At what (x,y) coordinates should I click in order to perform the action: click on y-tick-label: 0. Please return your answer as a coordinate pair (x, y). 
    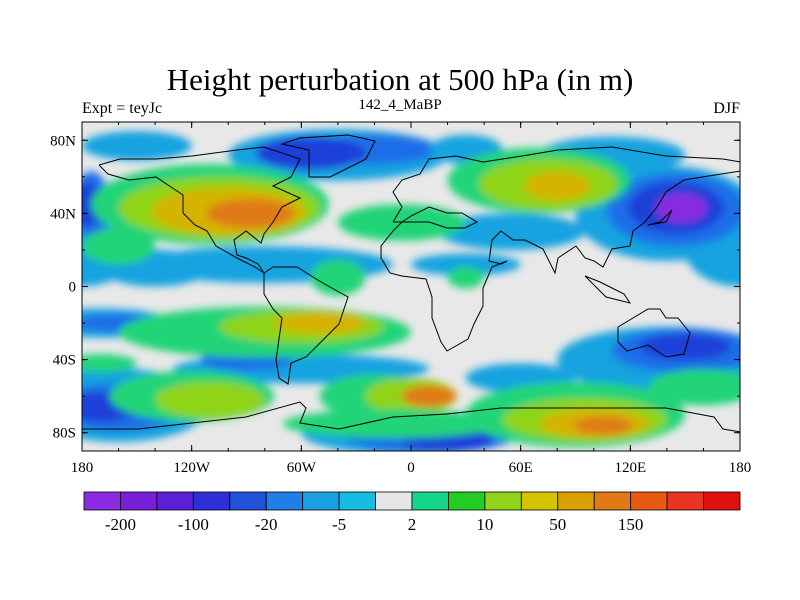
    Looking at the image, I should click on (73, 288).